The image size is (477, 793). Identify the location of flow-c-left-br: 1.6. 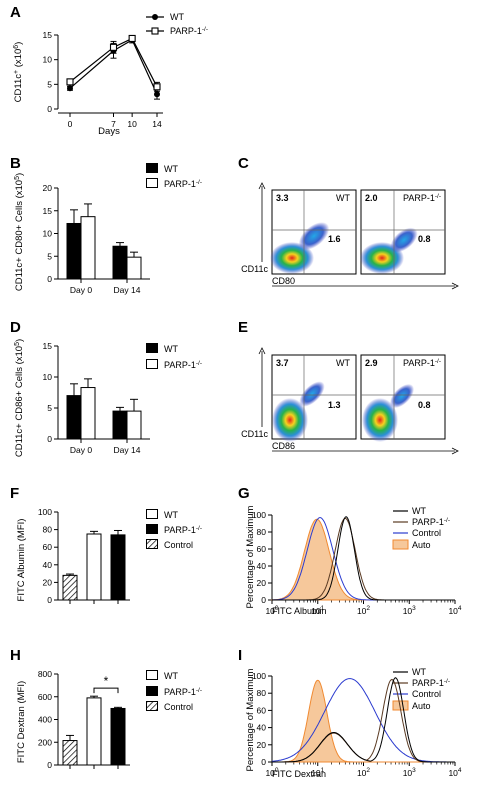
(334, 239).